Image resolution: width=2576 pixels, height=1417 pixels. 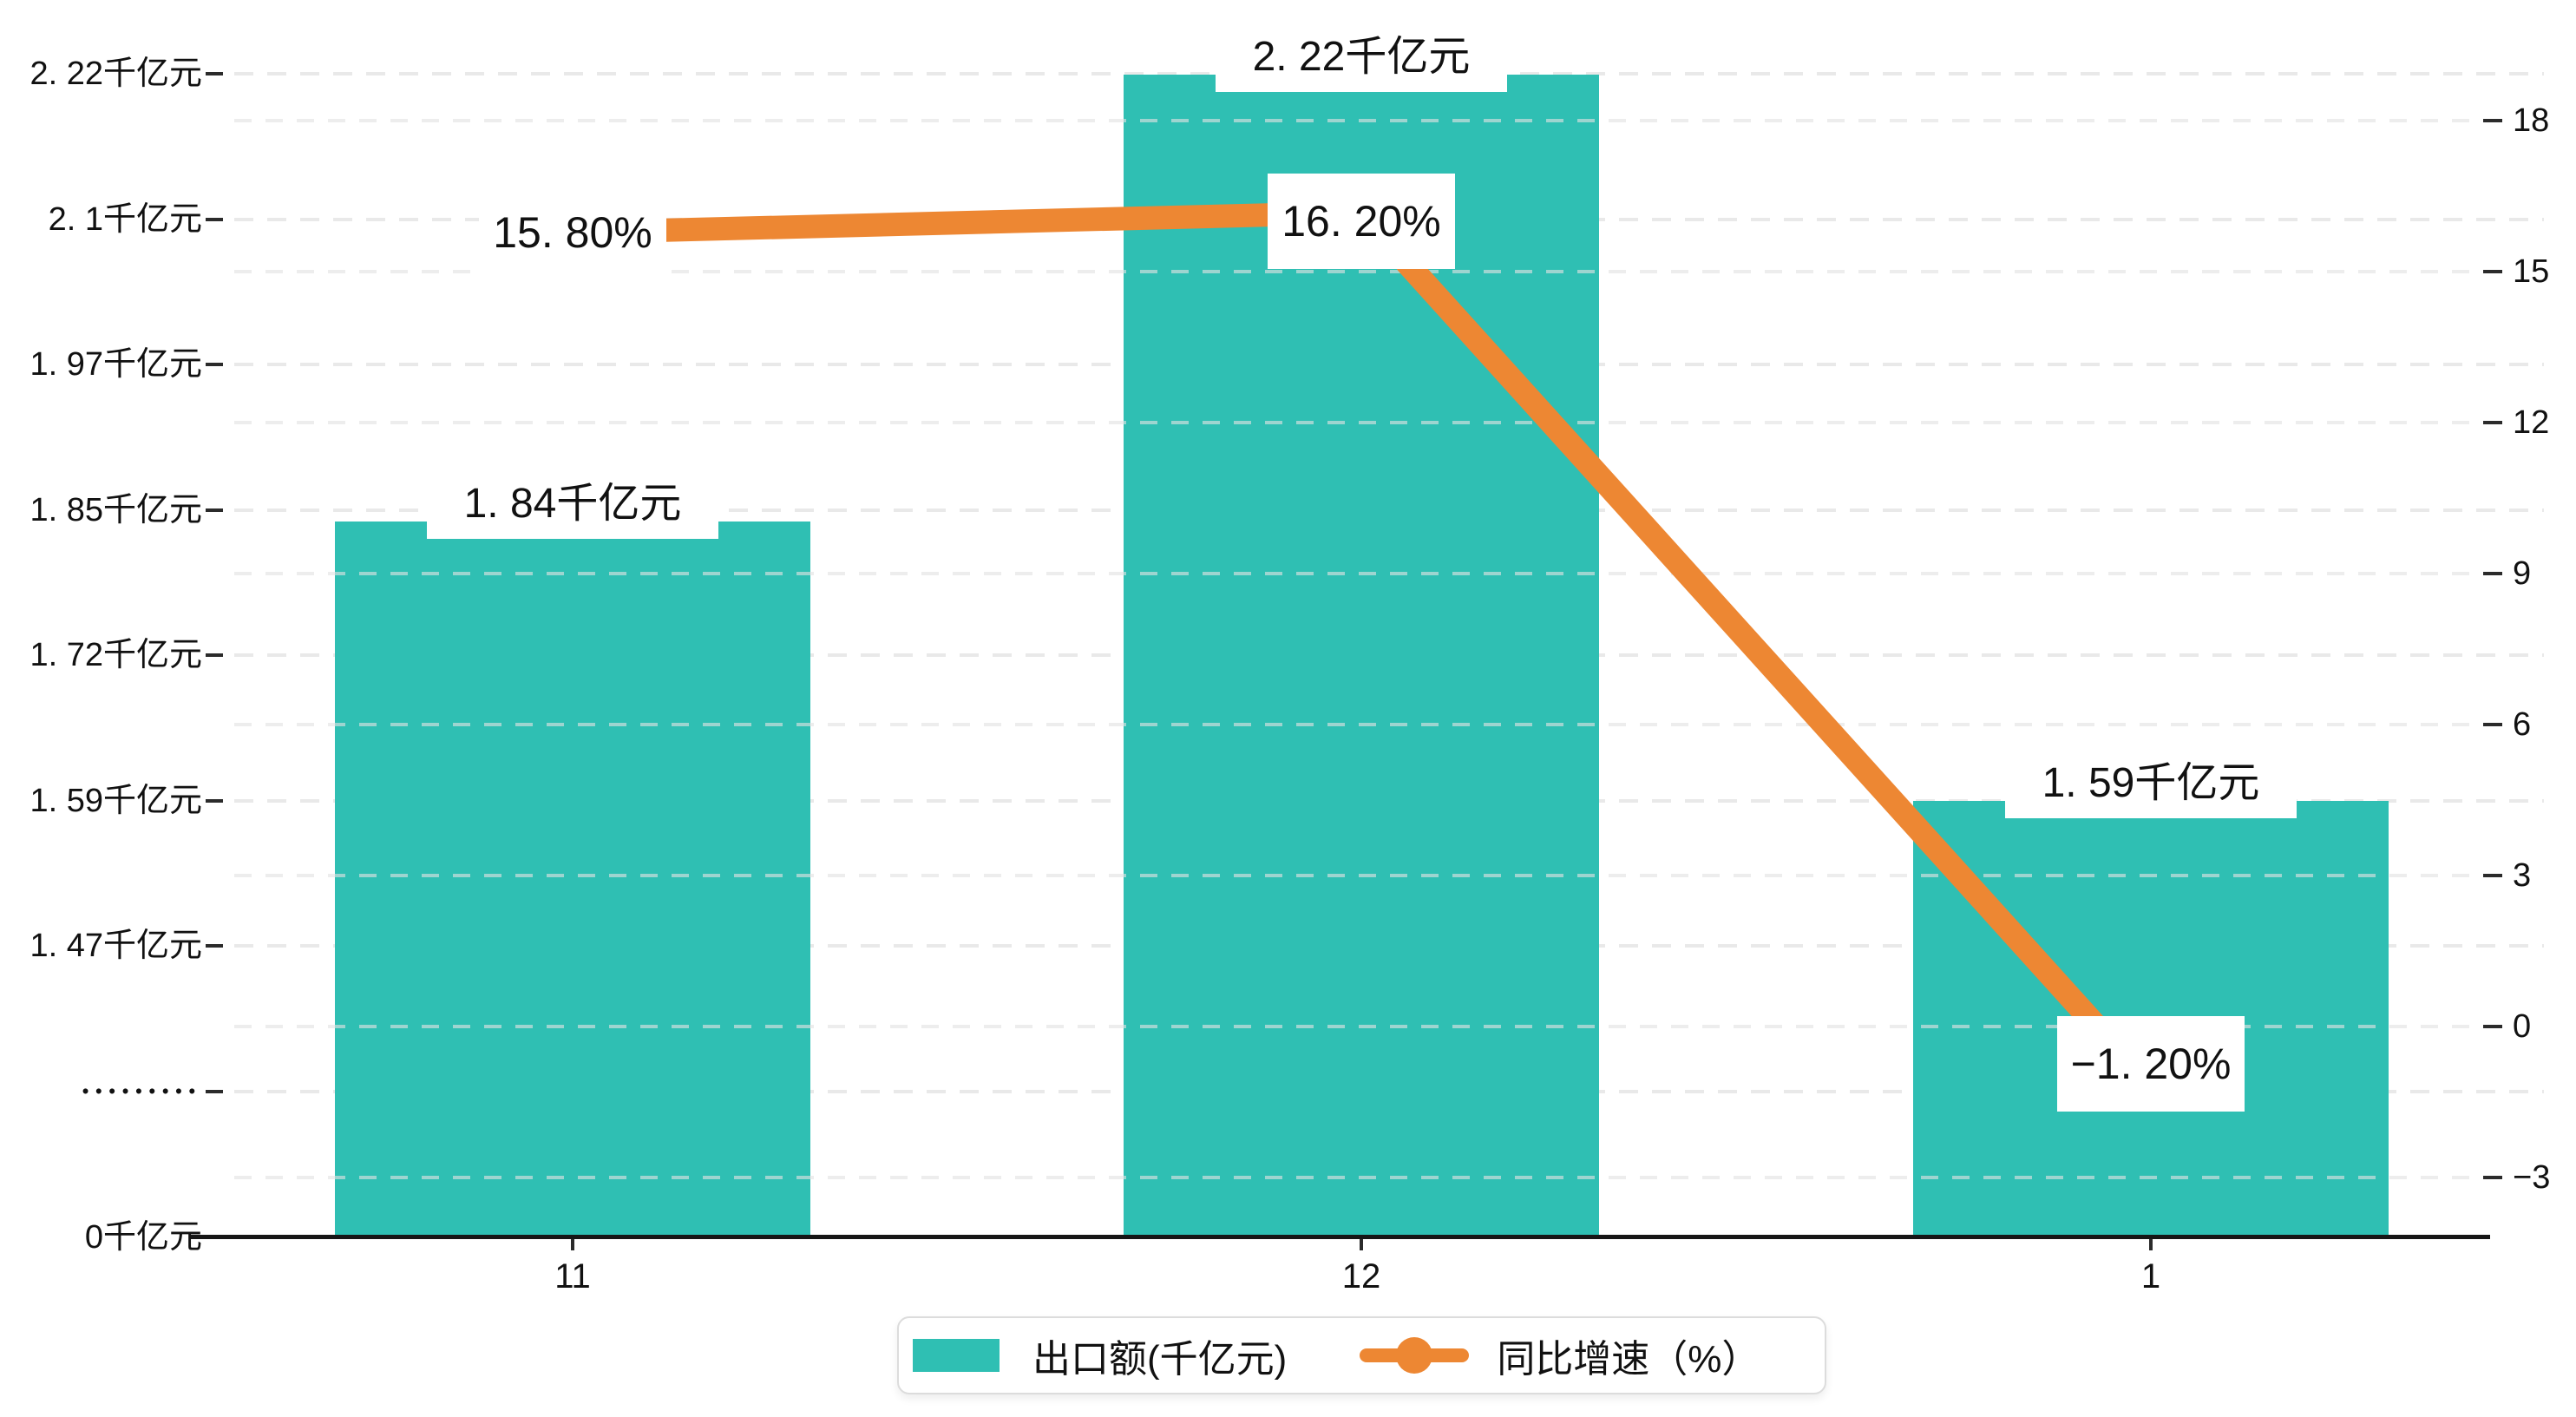 What do you see at coordinates (143, 1237) in the screenshot?
I see `left-axis-tick-label: 0千亿元` at bounding box center [143, 1237].